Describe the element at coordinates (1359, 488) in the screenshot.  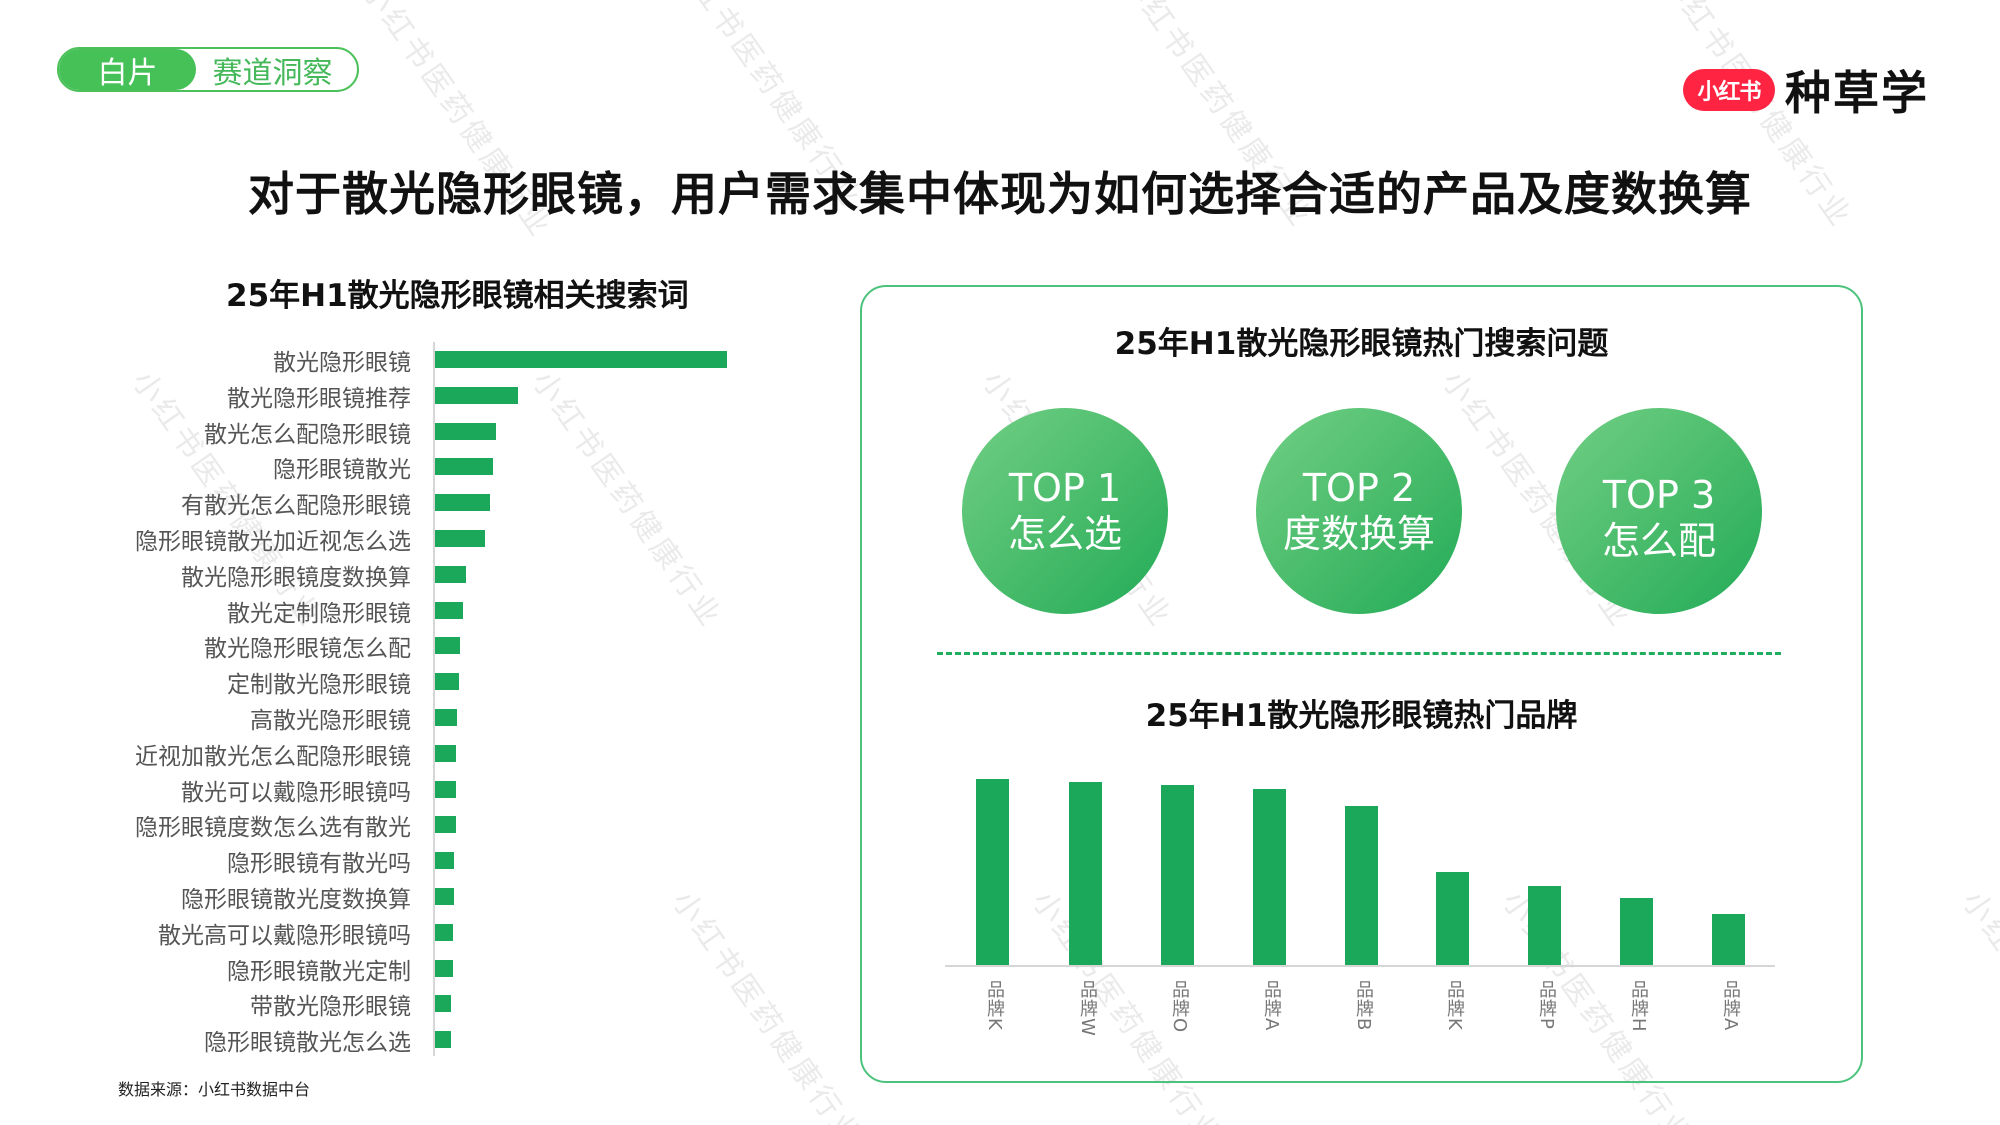
I see `top-question-rank: TOP 2` at that location.